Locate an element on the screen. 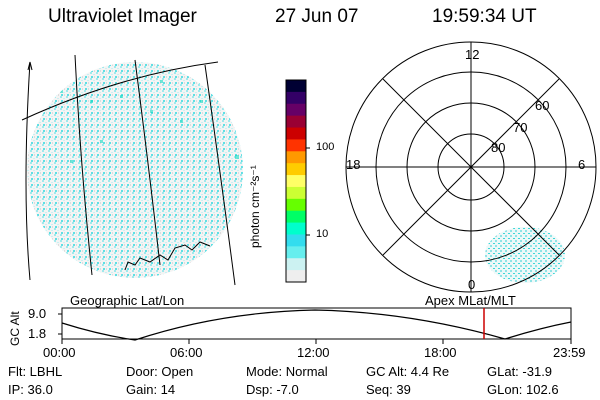 This screenshot has height=400, width=600. time-label: 19:59:34 UT is located at coordinates (484, 16).